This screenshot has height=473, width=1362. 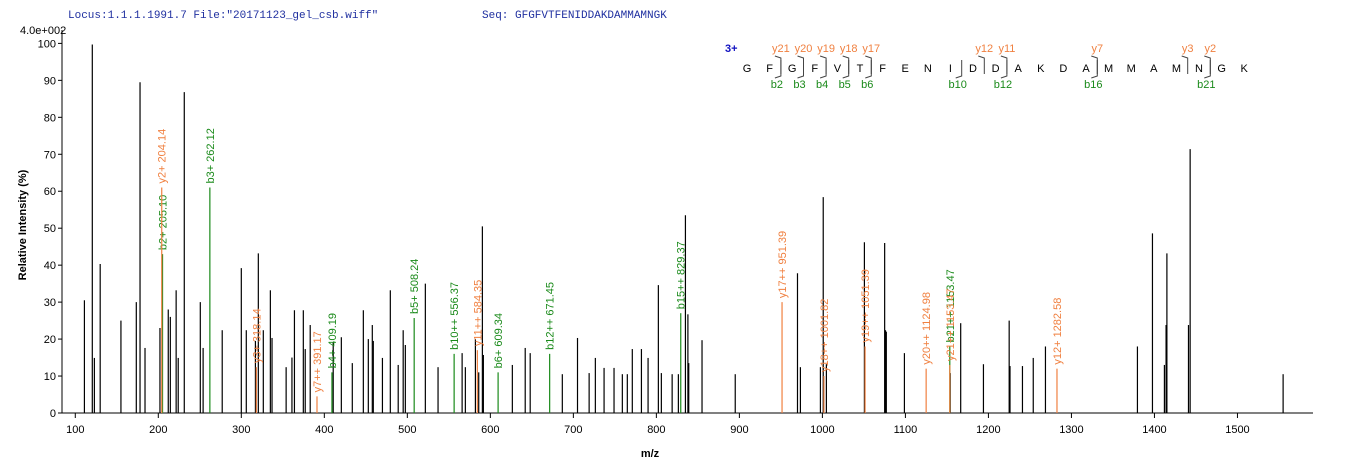 I want to click on residue: I, so click(x=950, y=69).